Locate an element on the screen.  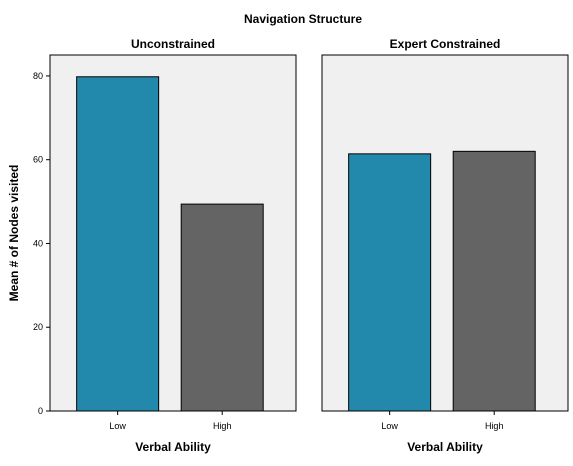
y-tick-label: 60 is located at coordinates (38, 160).